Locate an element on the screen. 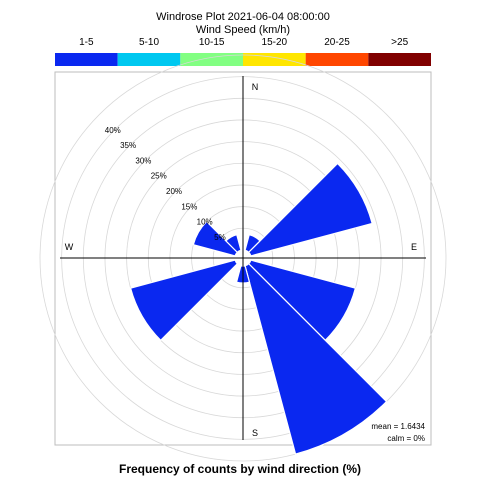  ring-label-2: 15% is located at coordinates (189, 206).